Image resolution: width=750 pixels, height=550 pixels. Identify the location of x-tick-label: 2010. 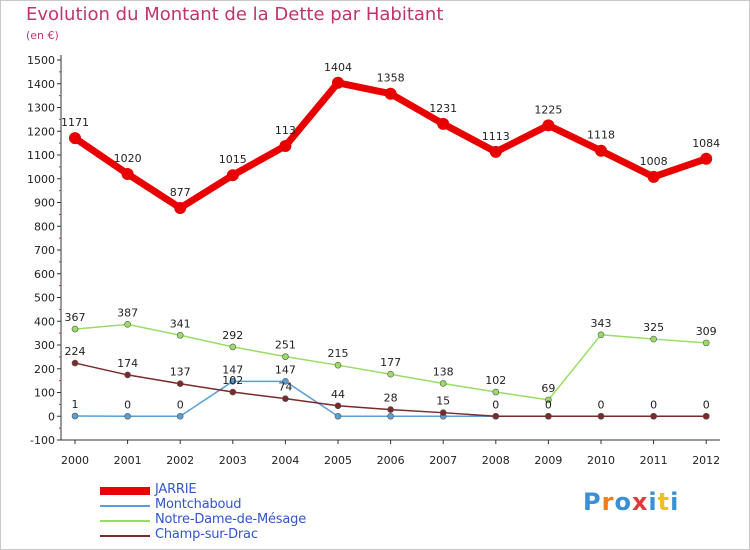
(601, 460).